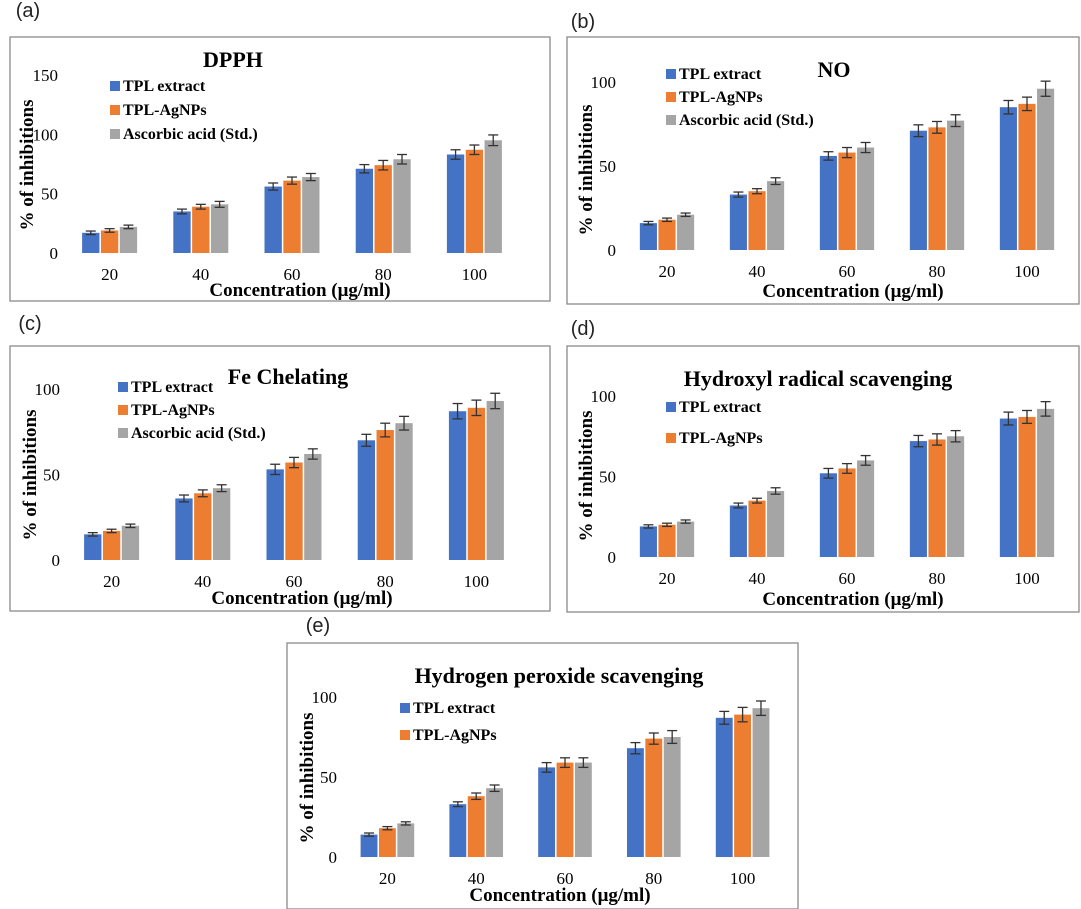 The width and height of the screenshot is (1081, 909). Describe the element at coordinates (559, 675) in the screenshot. I see `chart-title: Hydrogen peroxide scavenging` at that location.